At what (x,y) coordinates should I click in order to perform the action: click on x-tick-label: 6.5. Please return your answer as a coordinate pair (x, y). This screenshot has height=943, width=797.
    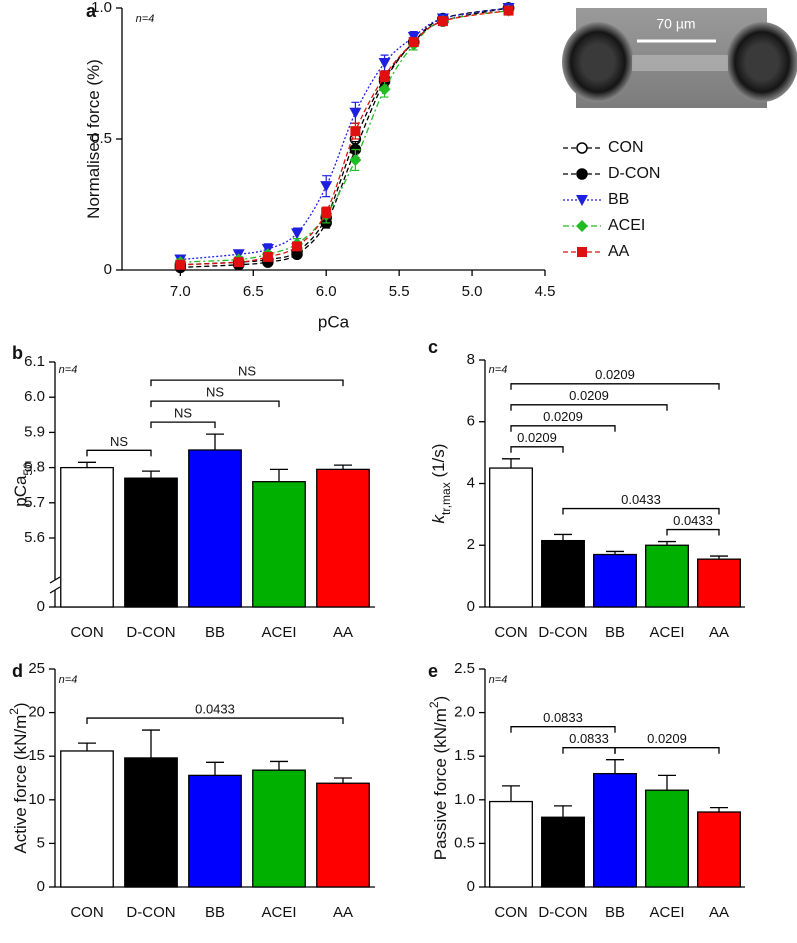
    Looking at the image, I should click on (253, 291).